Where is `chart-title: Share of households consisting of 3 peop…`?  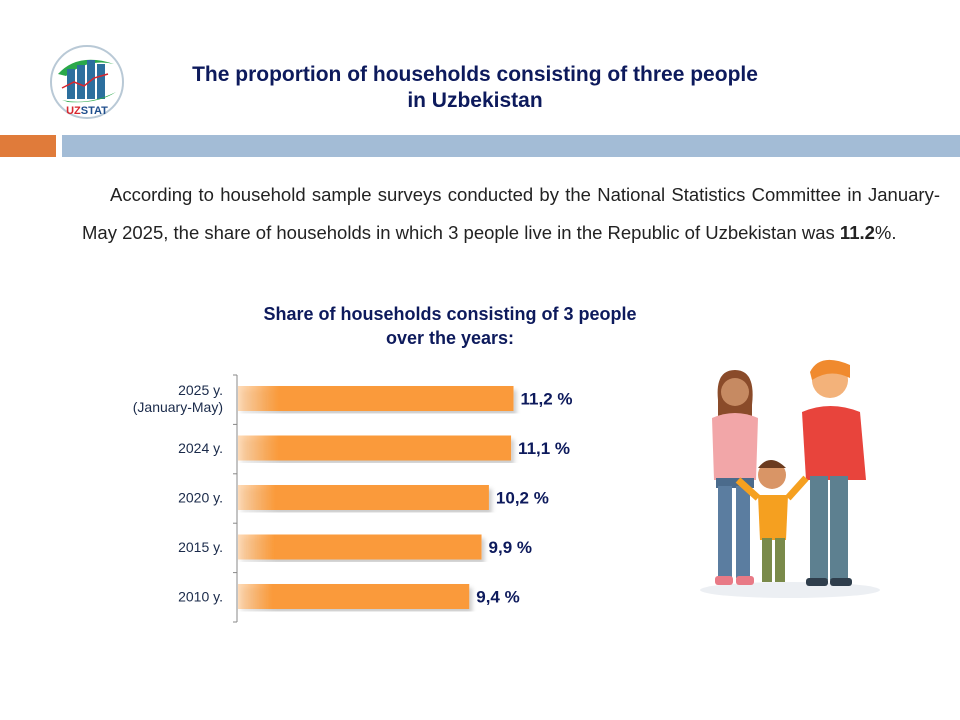
chart-title: Share of households consisting of 3 peop… is located at coordinates (450, 326).